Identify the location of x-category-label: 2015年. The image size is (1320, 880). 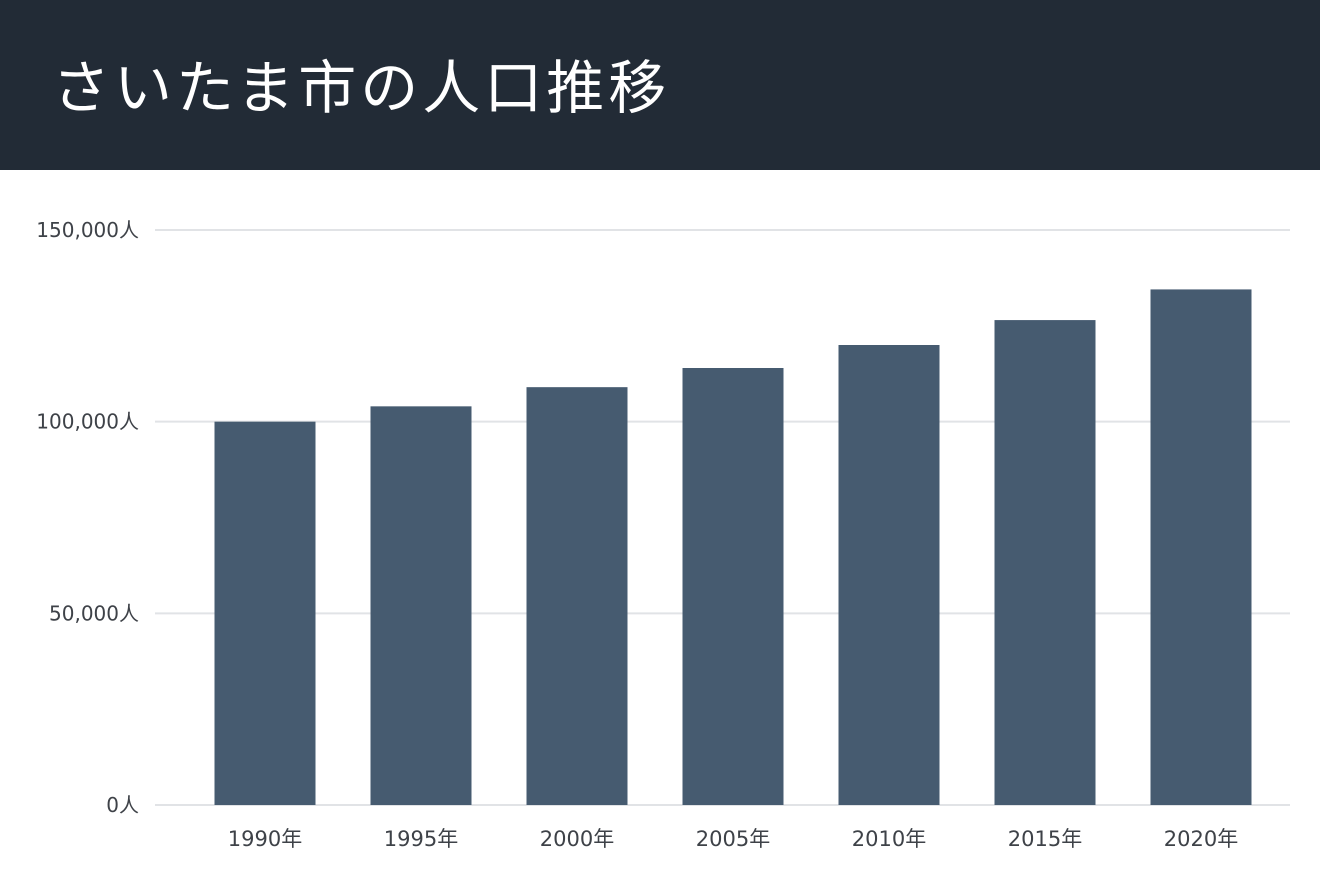
(1045, 839).